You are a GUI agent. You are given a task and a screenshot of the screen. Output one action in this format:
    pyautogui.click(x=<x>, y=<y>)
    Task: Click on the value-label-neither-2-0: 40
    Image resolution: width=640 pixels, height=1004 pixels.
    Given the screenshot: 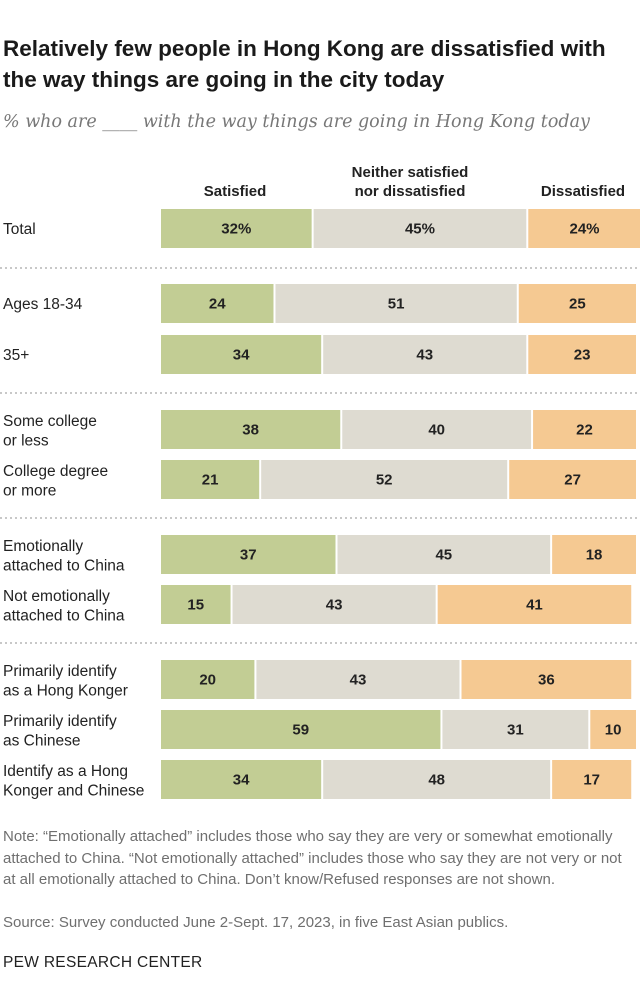 What is the action you would take?
    pyautogui.click(x=436, y=430)
    